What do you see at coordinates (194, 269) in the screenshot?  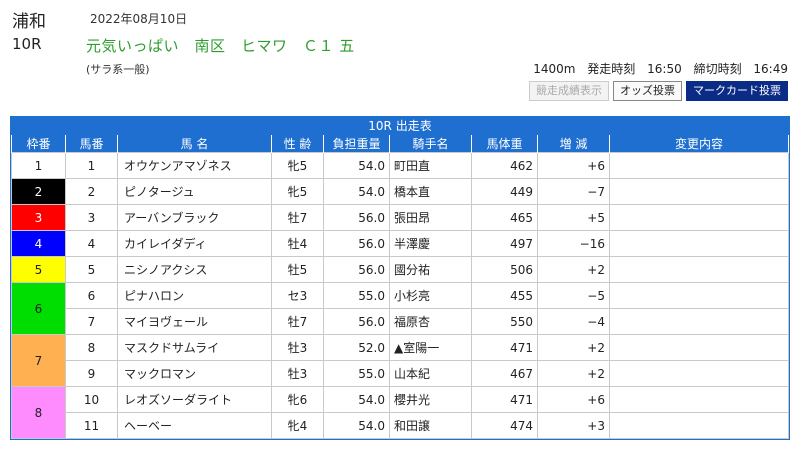 I see `horse-name: ニシノアクシス` at bounding box center [194, 269].